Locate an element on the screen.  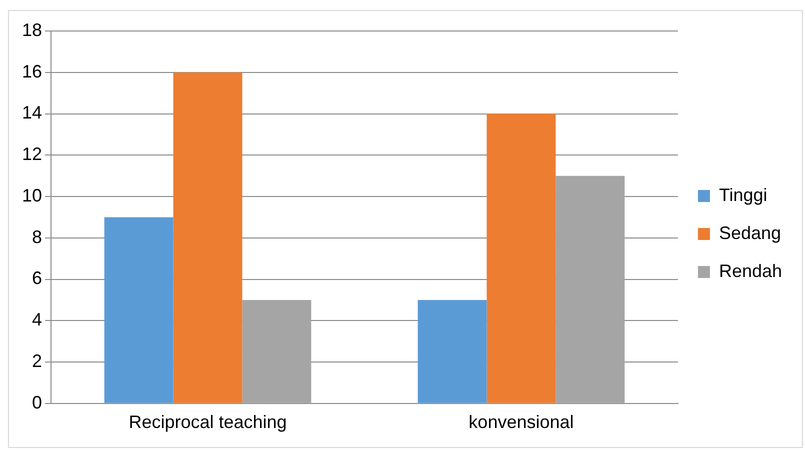
y-tick-label: 0 is located at coordinates (37, 402).